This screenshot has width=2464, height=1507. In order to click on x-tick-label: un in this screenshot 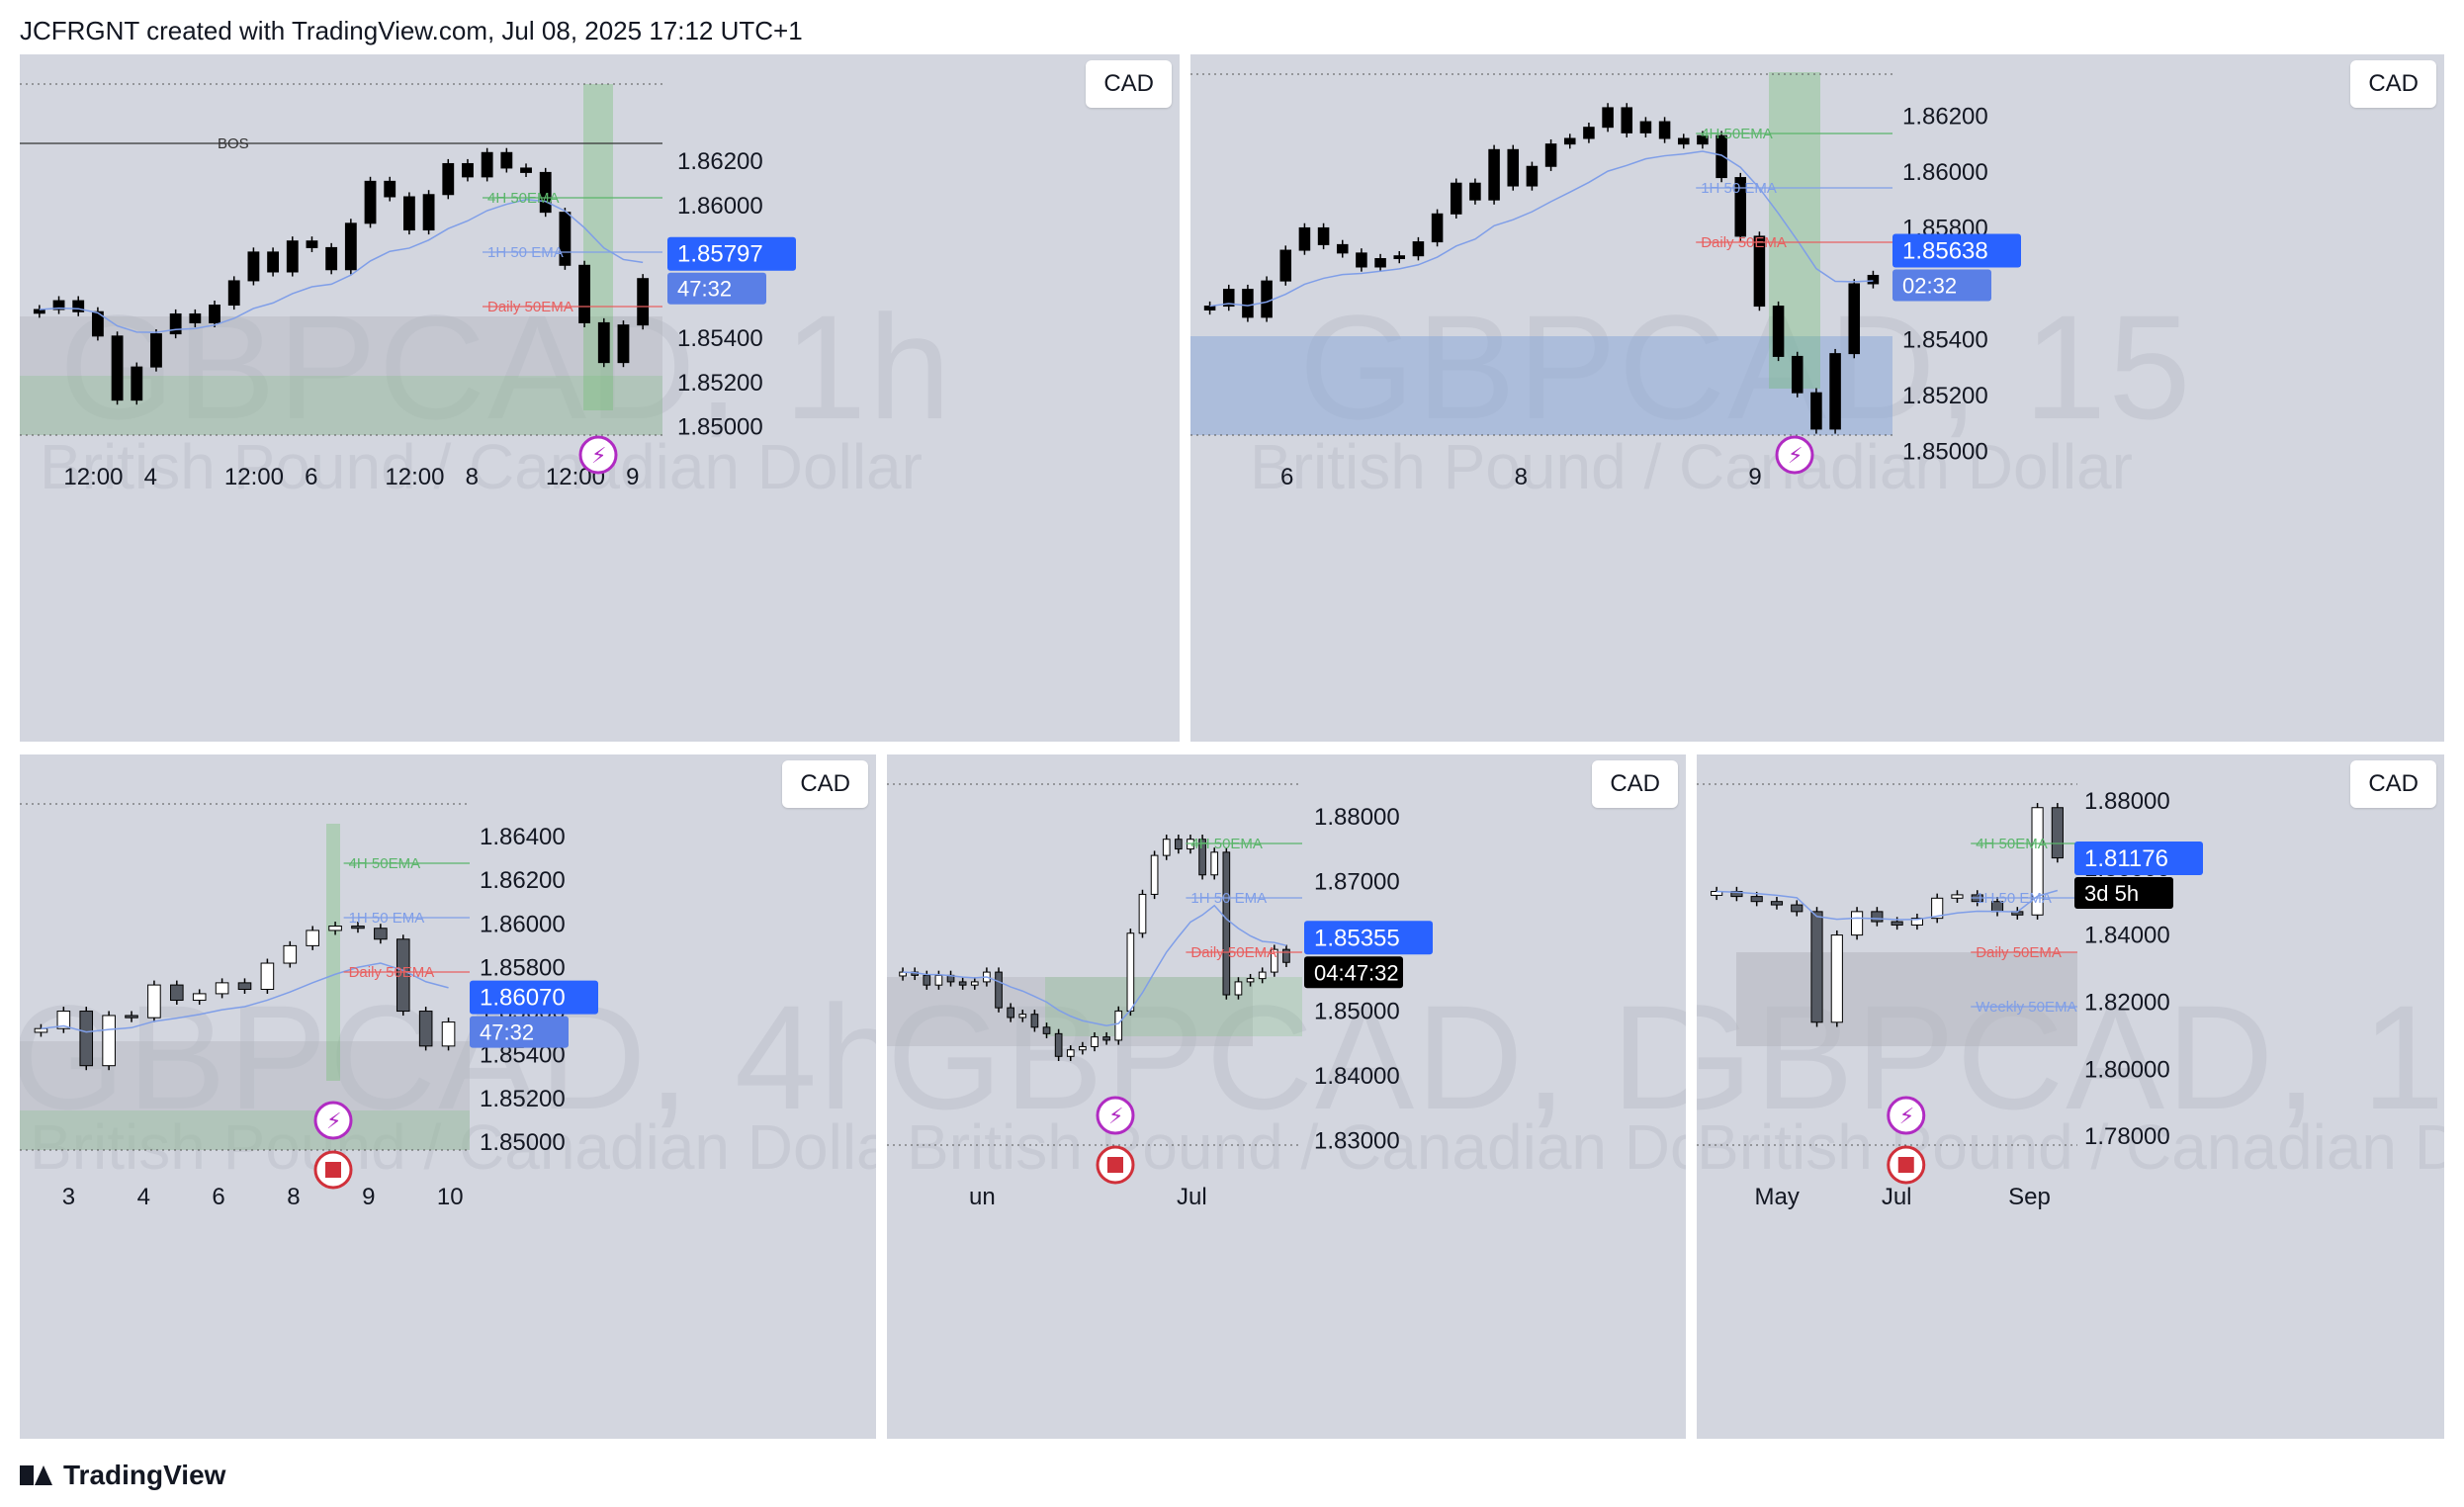, I will do `click(983, 1197)`.